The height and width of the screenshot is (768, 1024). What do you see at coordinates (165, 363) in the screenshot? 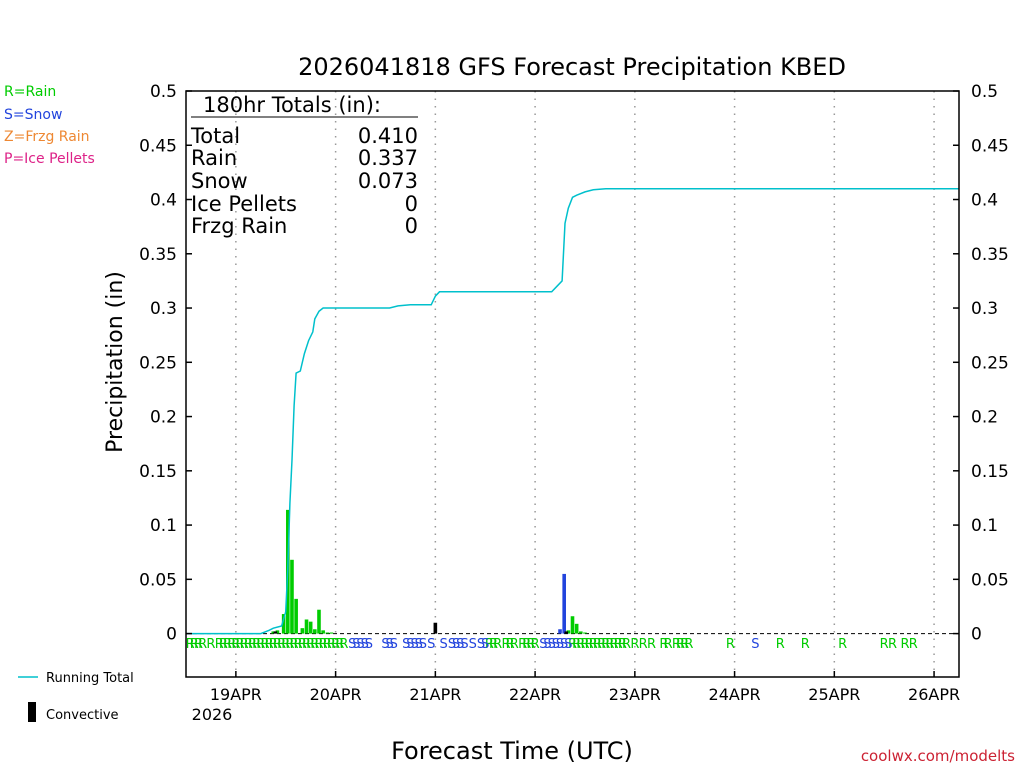
I see `y-axis-left: 0 0.05 0.1 0.15 0.2 0.25 0.3 0.35 0.4 0.45 0.5` at bounding box center [165, 363].